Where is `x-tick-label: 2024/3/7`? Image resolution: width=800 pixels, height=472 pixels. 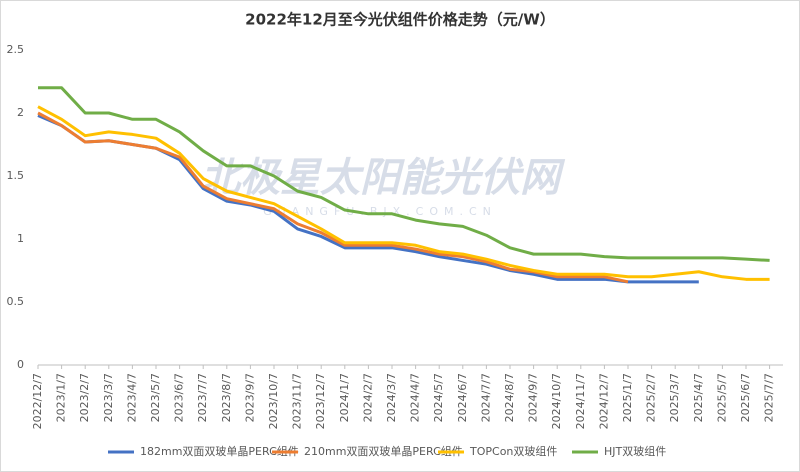
x-tick-label: 2024/3/7 is located at coordinates (391, 397).